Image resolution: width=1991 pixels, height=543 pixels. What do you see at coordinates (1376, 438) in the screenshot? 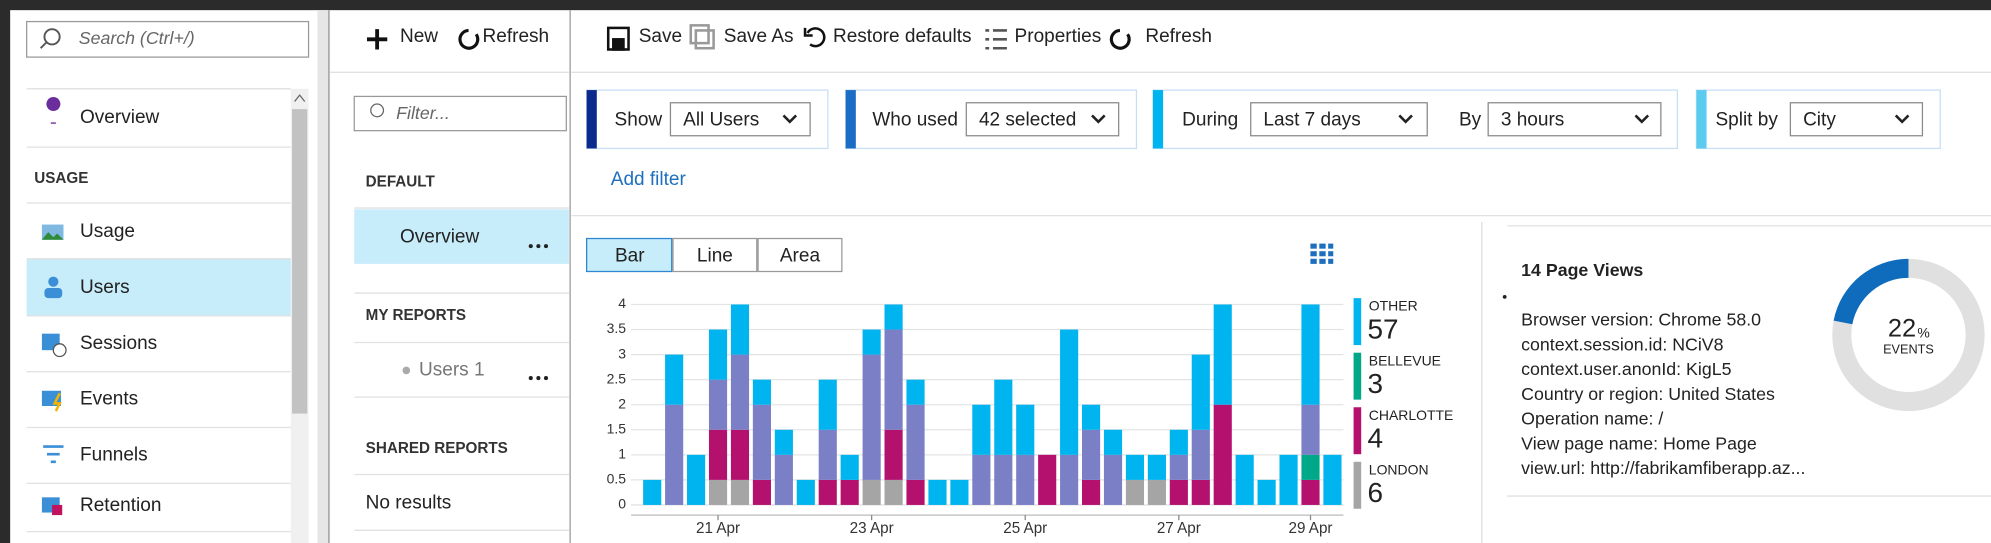
I see `legend-value: 4` at bounding box center [1376, 438].